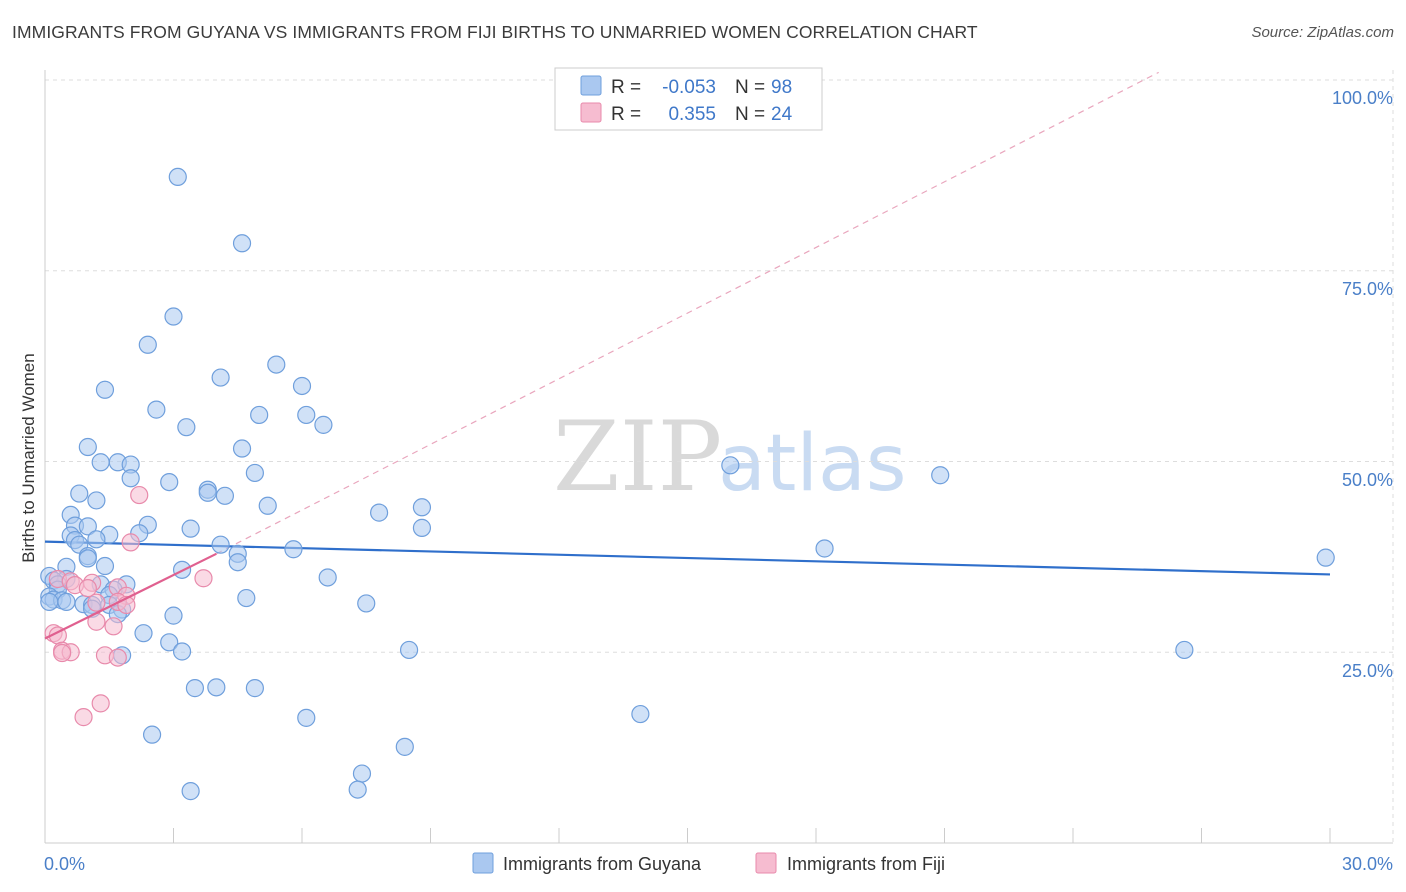  What do you see at coordinates (1362, 384) in the screenshot?
I see `y-tick-labels: 100.0% 75.0% 50.0% 25.0%` at bounding box center [1362, 384].